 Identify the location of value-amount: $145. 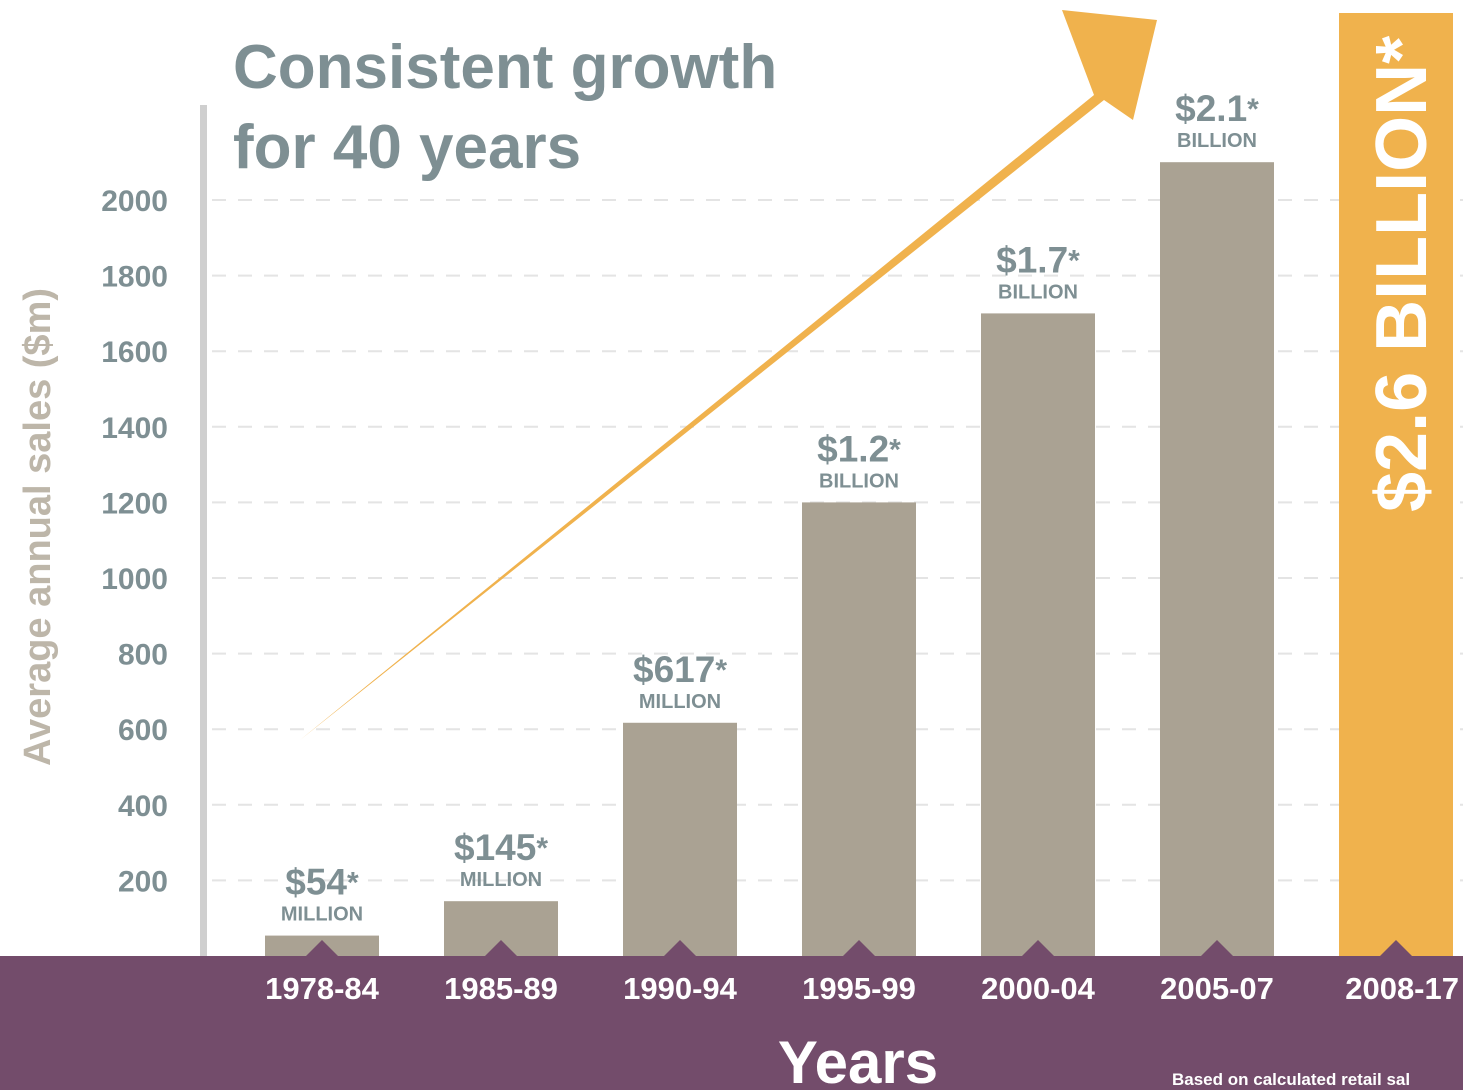
(495, 847).